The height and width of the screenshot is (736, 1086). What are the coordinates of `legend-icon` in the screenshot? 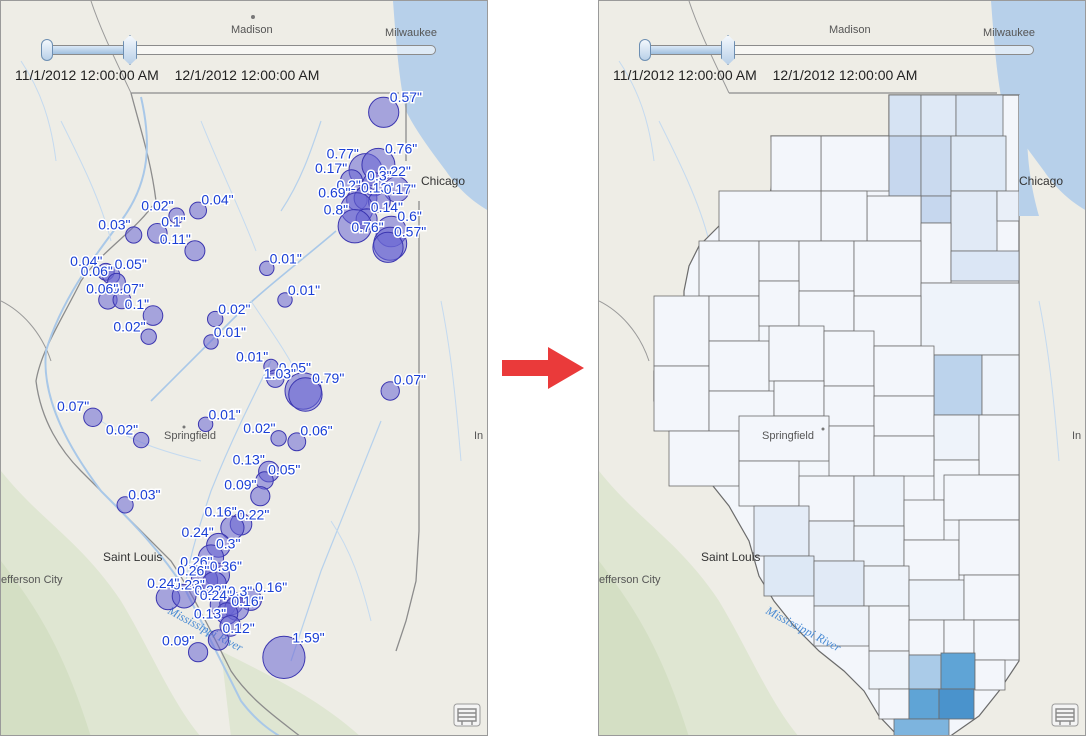 It's located at (1065, 715).